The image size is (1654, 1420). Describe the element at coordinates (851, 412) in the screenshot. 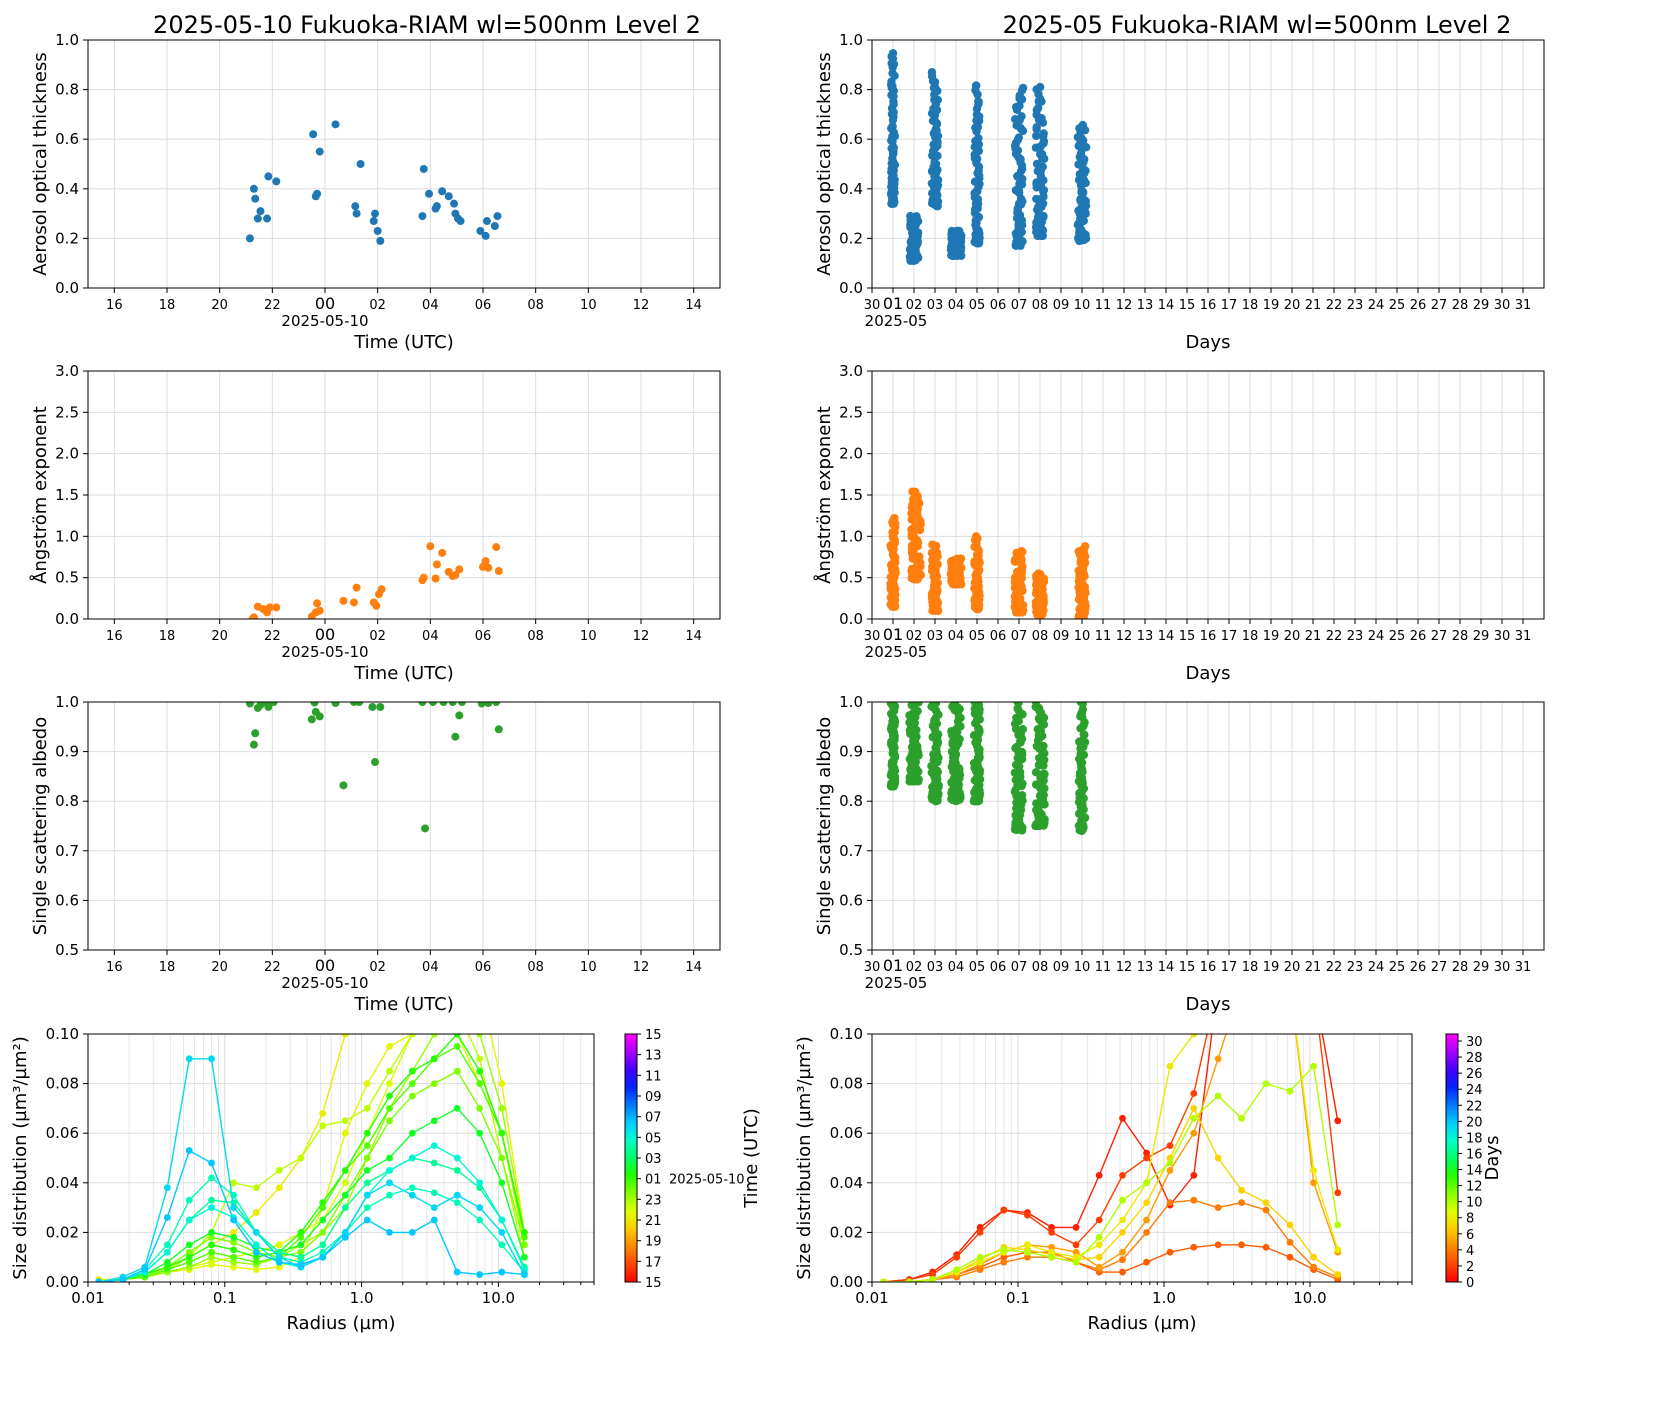

I see `y-tick-label: 2.5` at that location.